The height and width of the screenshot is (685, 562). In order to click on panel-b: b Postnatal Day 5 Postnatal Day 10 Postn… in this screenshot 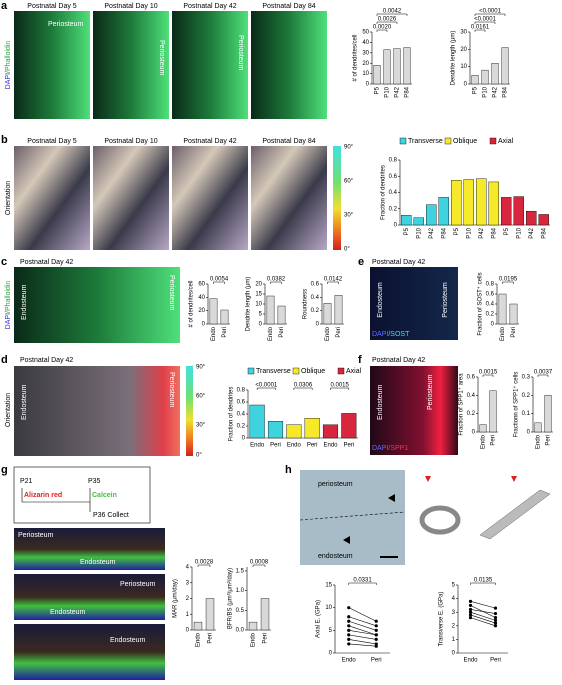, I will do `click(177, 193)`.